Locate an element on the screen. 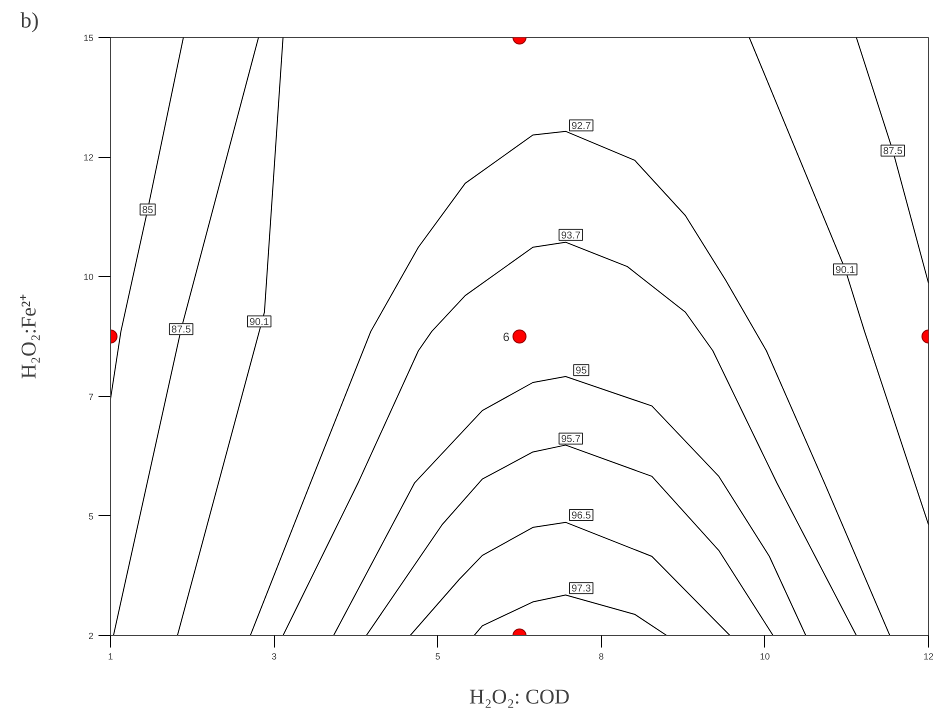  x-axis-title: H₂O₂: COD is located at coordinates (519, 696).